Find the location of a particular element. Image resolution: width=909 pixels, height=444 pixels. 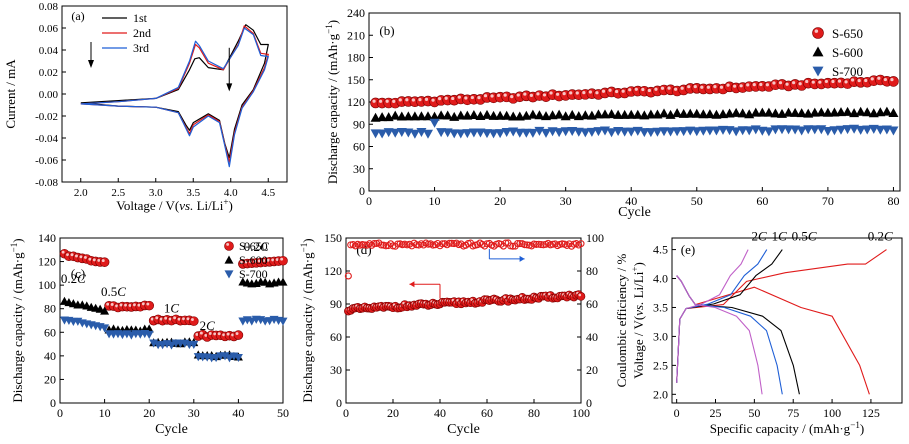

panel-a-ytick-label: -0.02 is located at coordinates (46, 117).